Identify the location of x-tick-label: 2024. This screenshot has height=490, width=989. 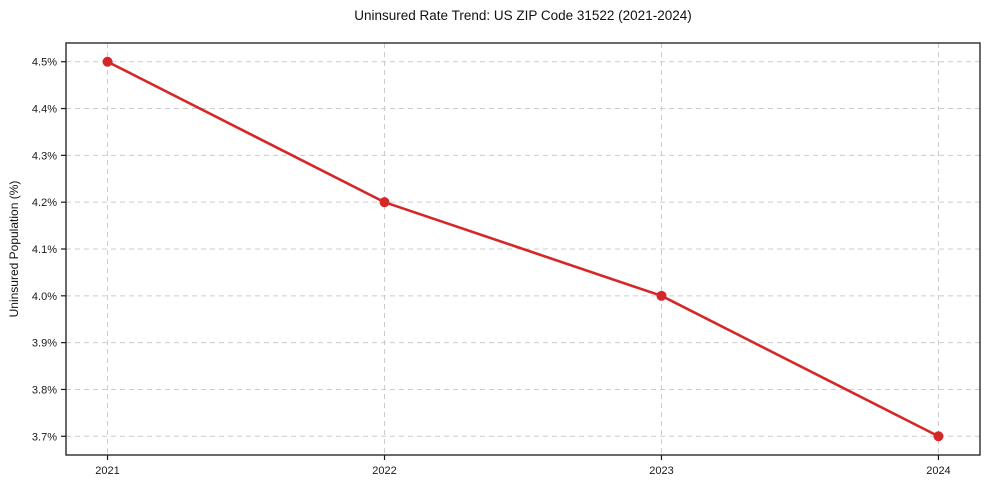
(938, 471).